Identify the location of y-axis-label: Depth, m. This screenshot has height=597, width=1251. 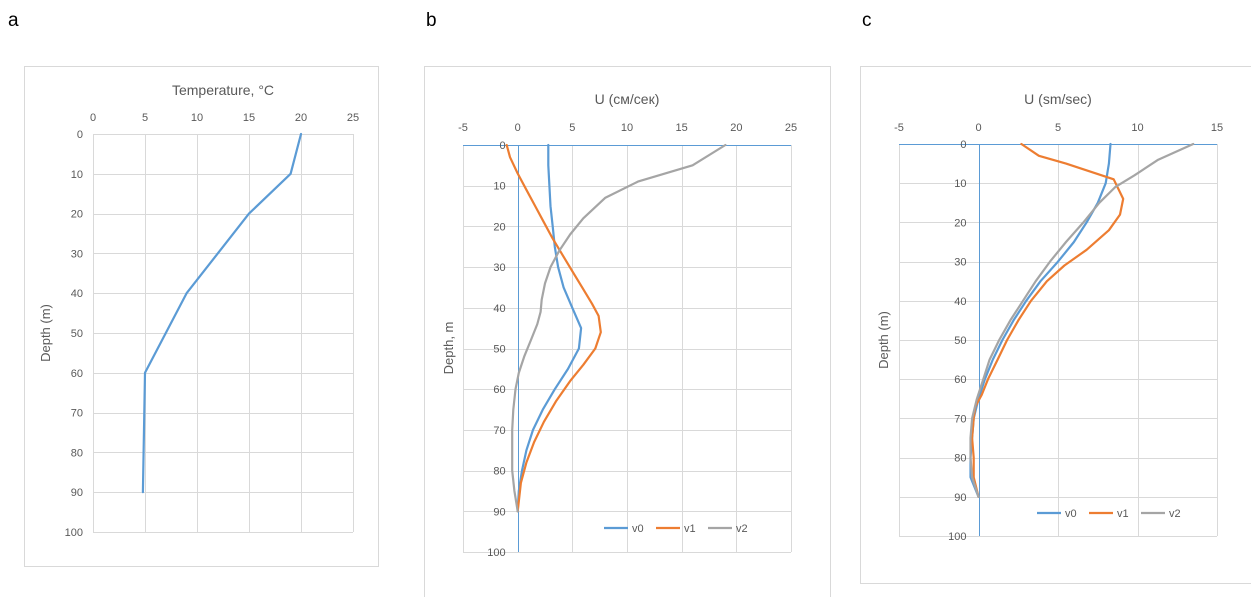
(448, 348).